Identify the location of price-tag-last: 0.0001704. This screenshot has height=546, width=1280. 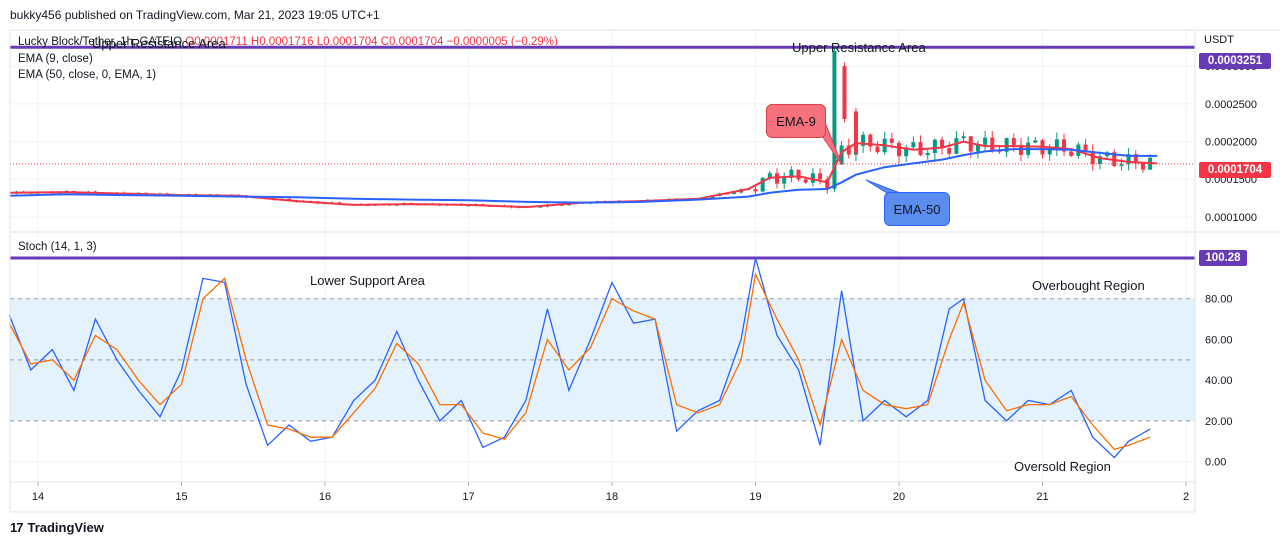
(1235, 170).